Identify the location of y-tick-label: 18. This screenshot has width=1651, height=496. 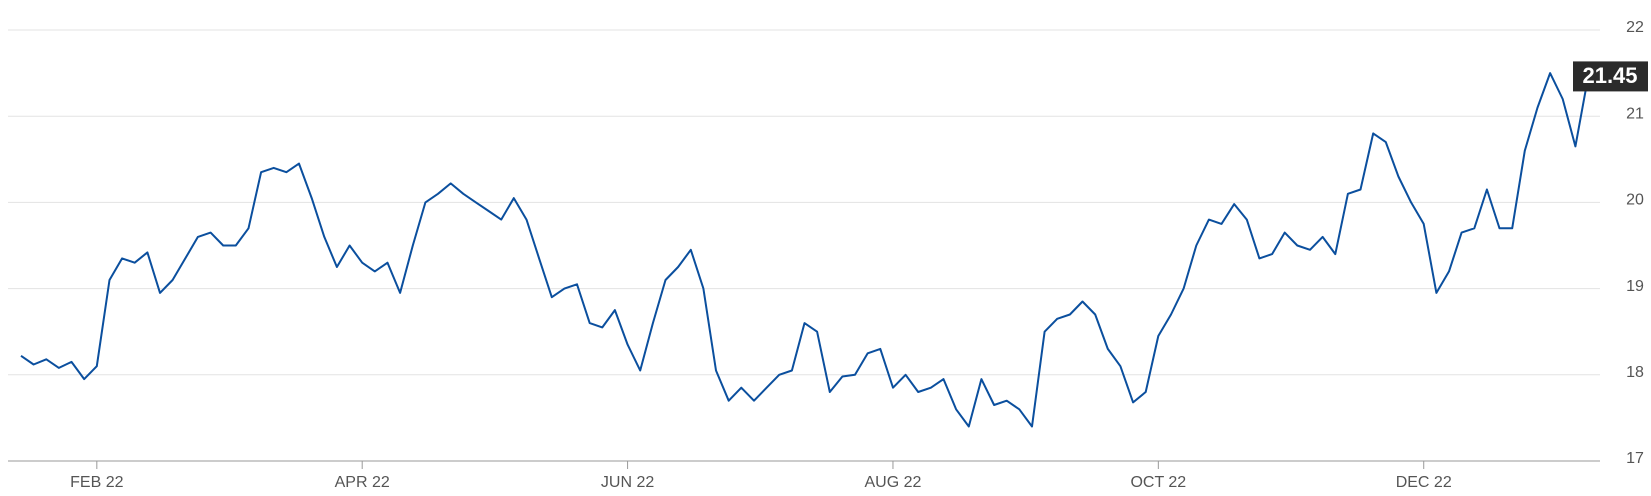
(1635, 372).